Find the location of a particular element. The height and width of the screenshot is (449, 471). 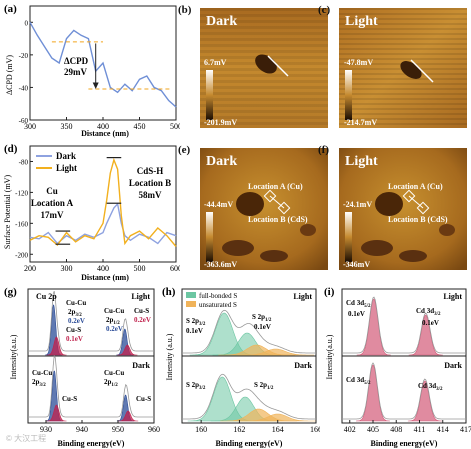

panel-g-ylabel: Intensity(a.u.) is located at coordinates (13, 356).